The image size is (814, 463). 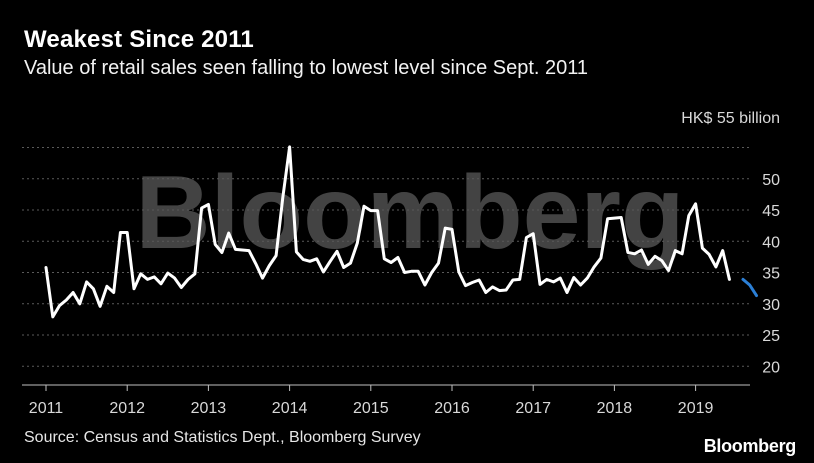 What do you see at coordinates (749, 287) in the screenshot?
I see `forecast-series-line` at bounding box center [749, 287].